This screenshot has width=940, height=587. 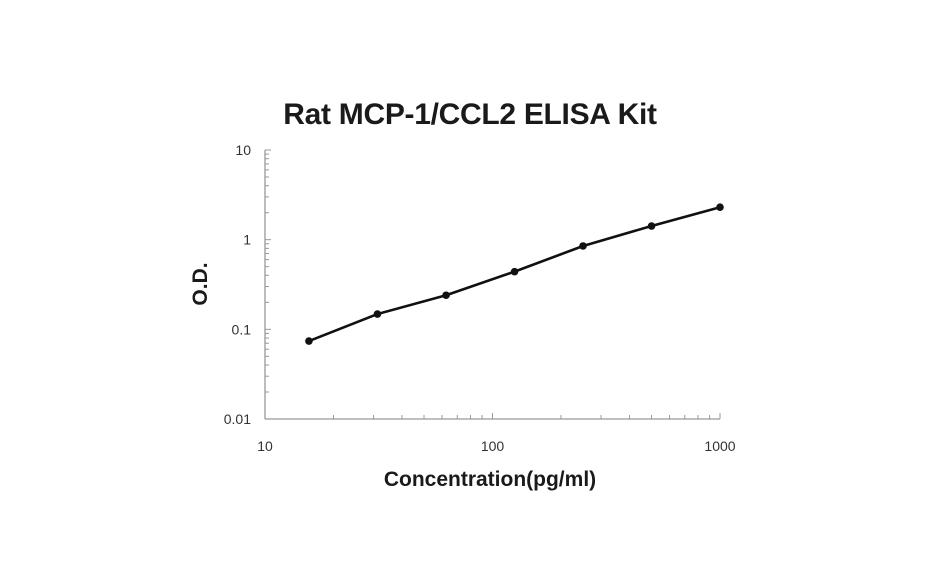 What do you see at coordinates (242, 329) in the screenshot?
I see `y-tick-label: 0.1` at bounding box center [242, 329].